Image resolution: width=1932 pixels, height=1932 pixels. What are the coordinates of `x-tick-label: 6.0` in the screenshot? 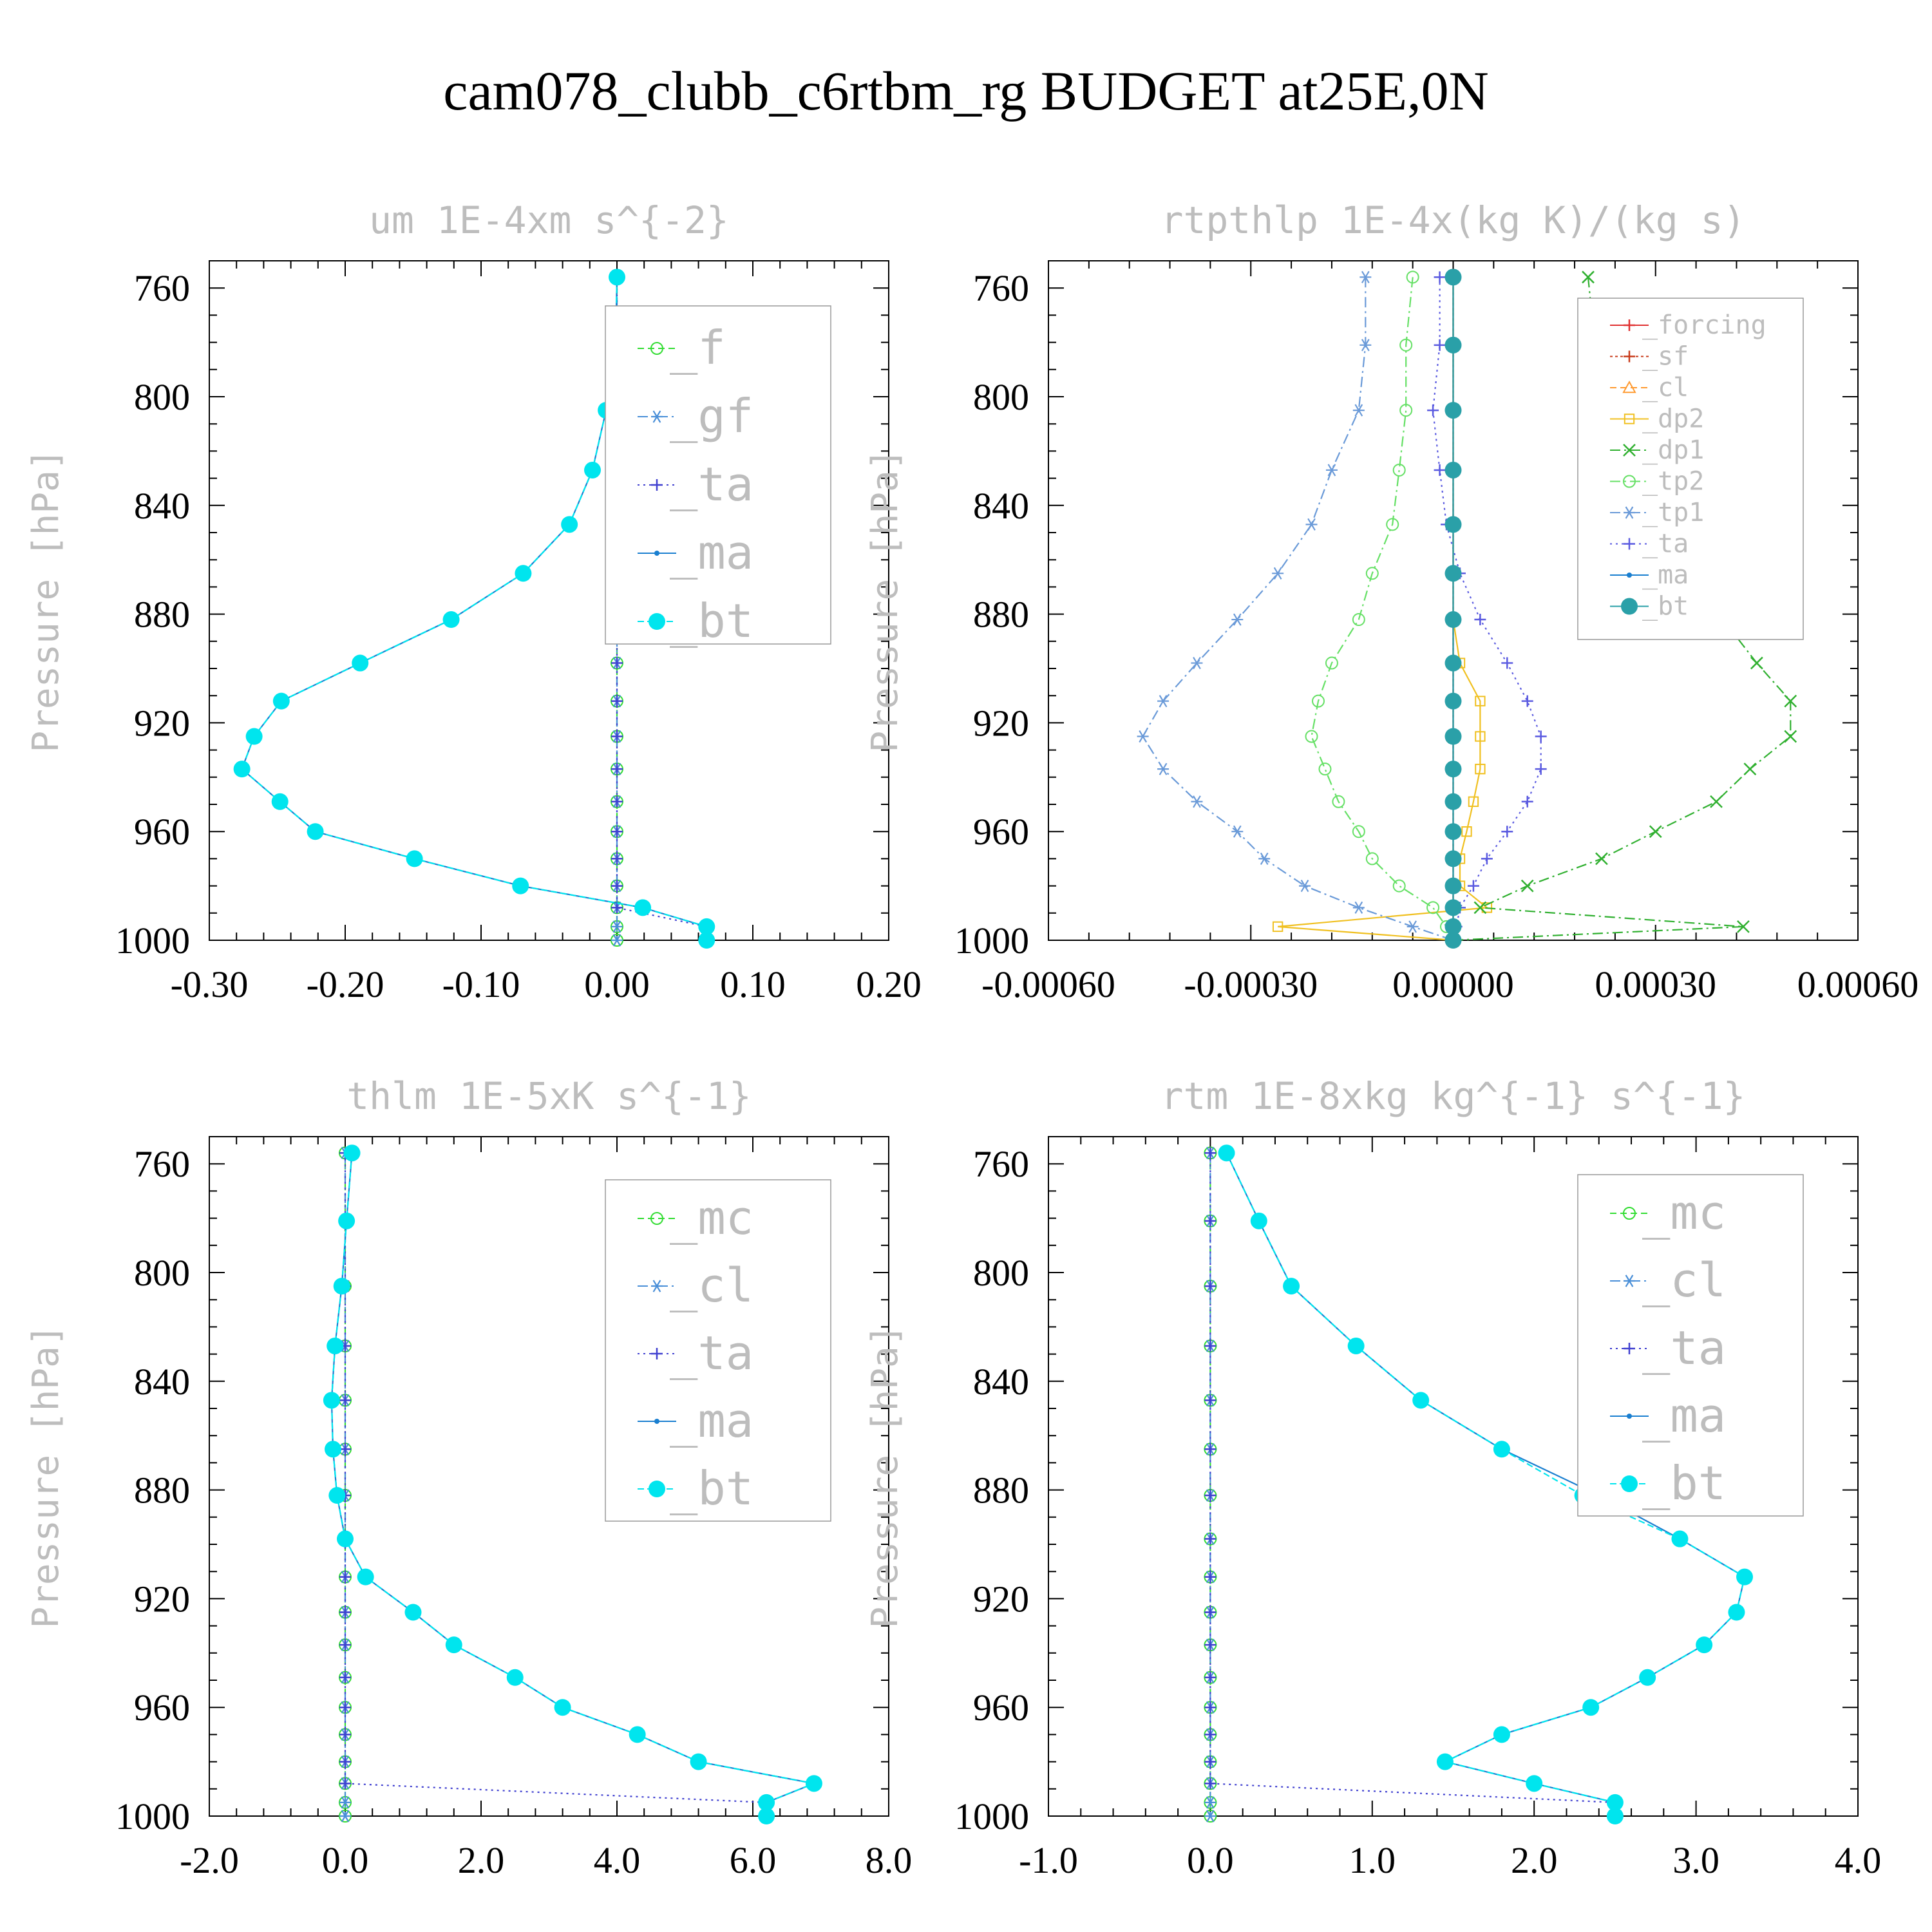 It's located at (753, 1860).